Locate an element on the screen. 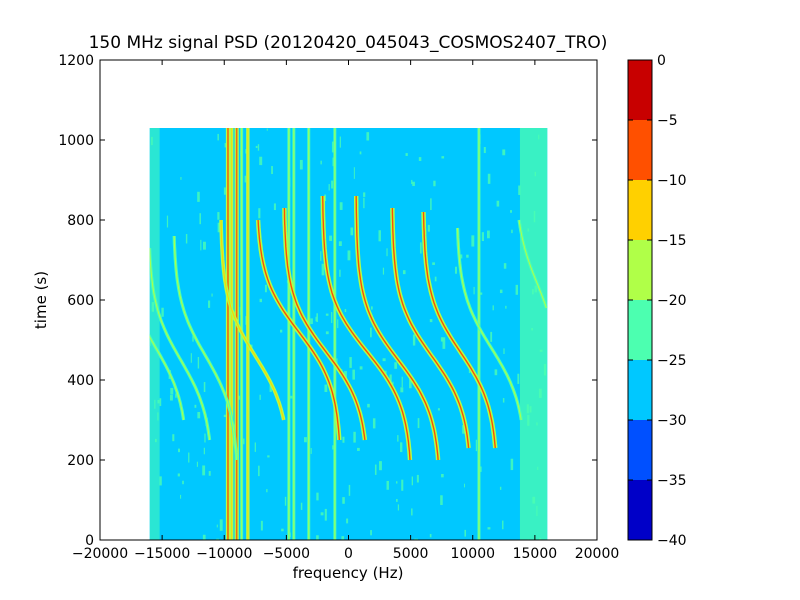 The image size is (800, 600). colorbar-tick-label: −15 is located at coordinates (672, 241).